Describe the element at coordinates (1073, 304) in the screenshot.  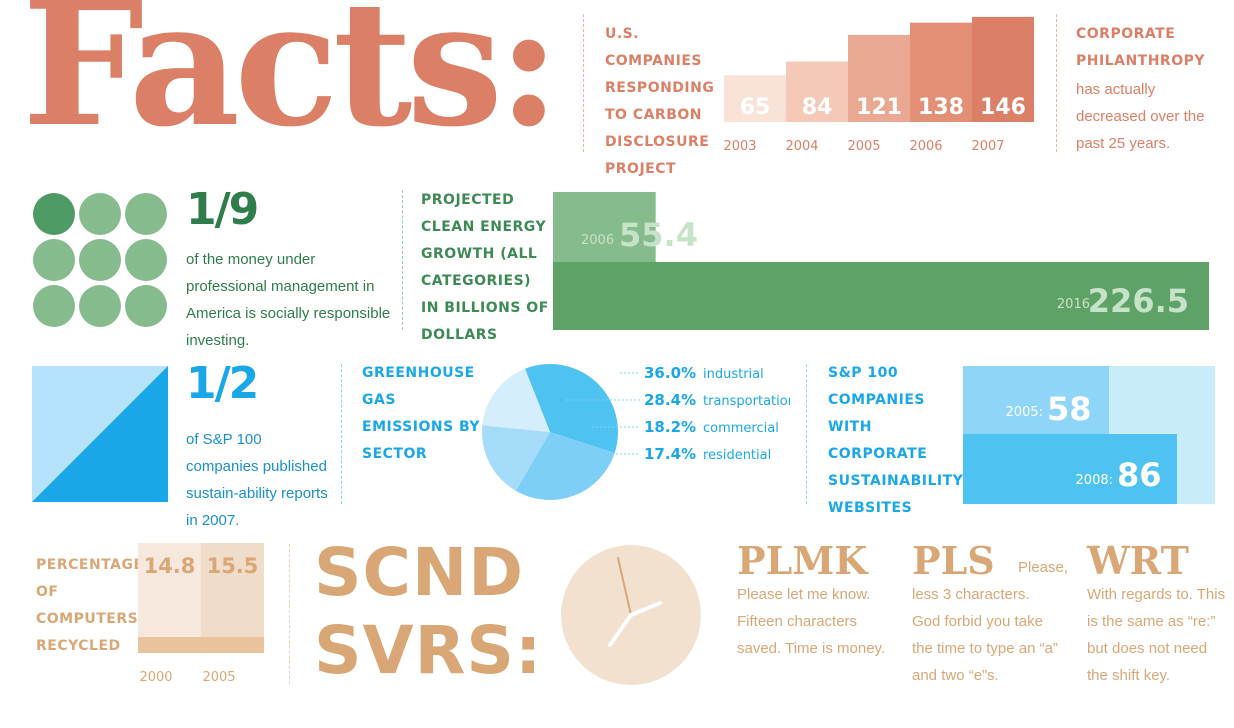
I see `clean-energy-year-2016: 2016` at that location.